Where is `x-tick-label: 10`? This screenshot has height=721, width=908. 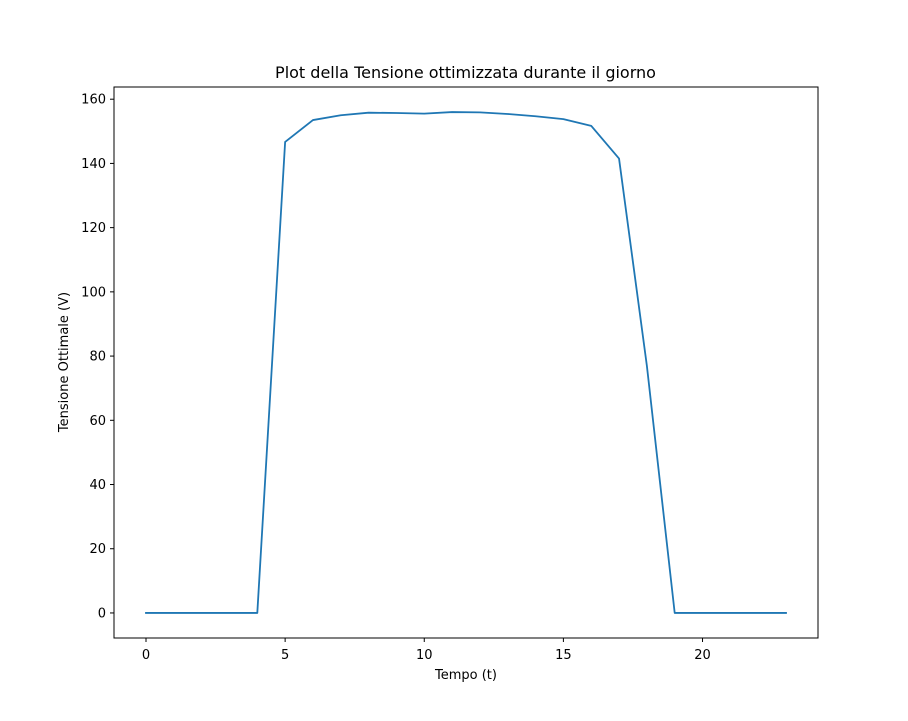
x-tick-label: 10 is located at coordinates (424, 655).